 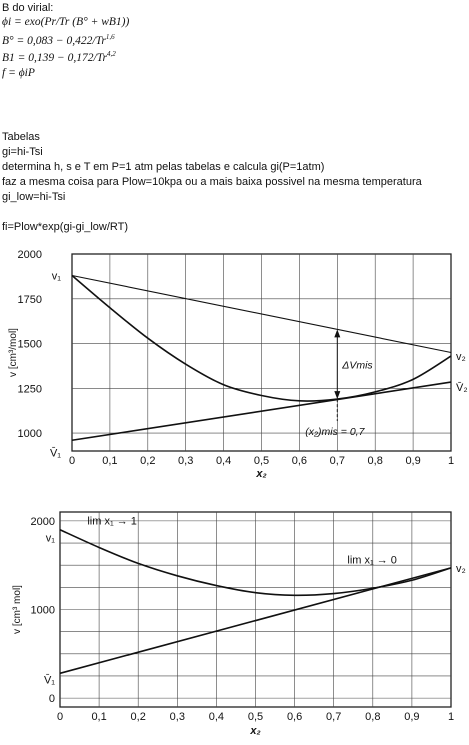 What do you see at coordinates (21, 137) in the screenshot?
I see `heading-tabelas: Tabelas` at bounding box center [21, 137].